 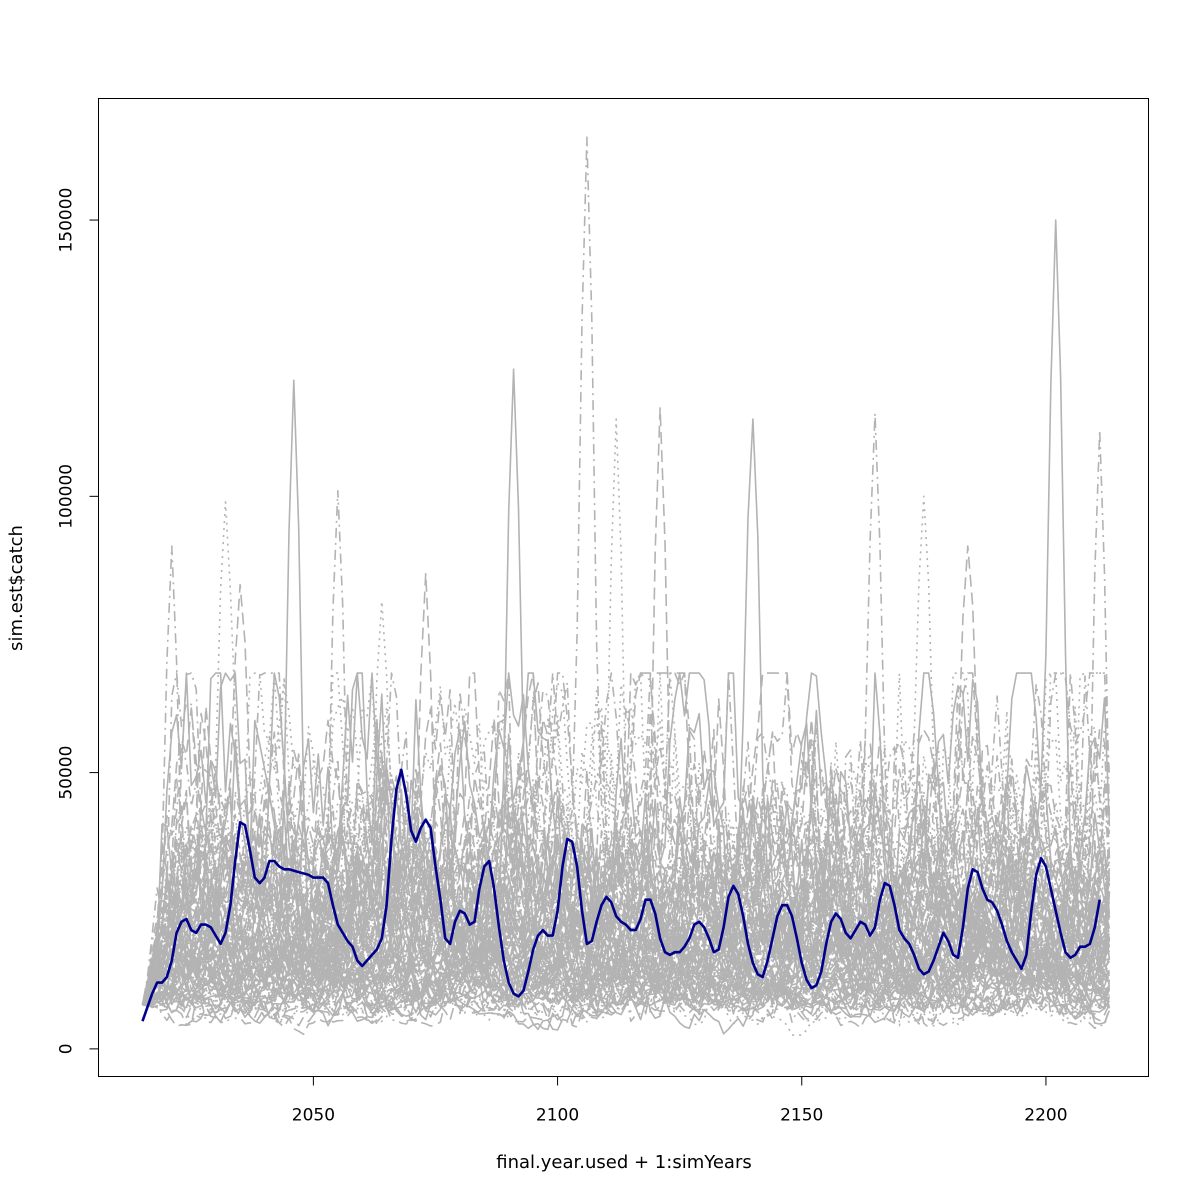 What do you see at coordinates (1045, 1116) in the screenshot?
I see `x-tick-label: 2200` at bounding box center [1045, 1116].